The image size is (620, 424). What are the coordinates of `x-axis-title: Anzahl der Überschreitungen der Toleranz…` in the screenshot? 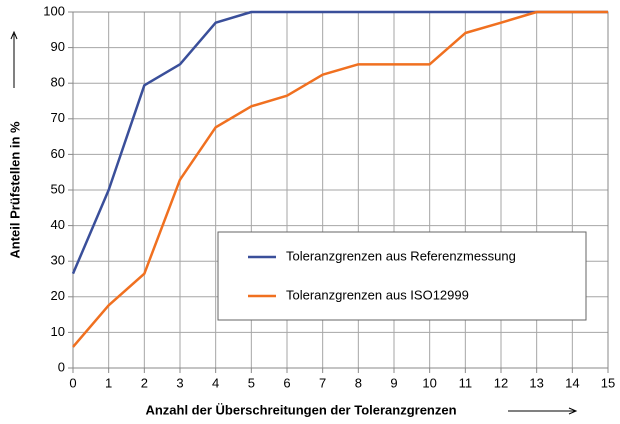 It's located at (300, 409).